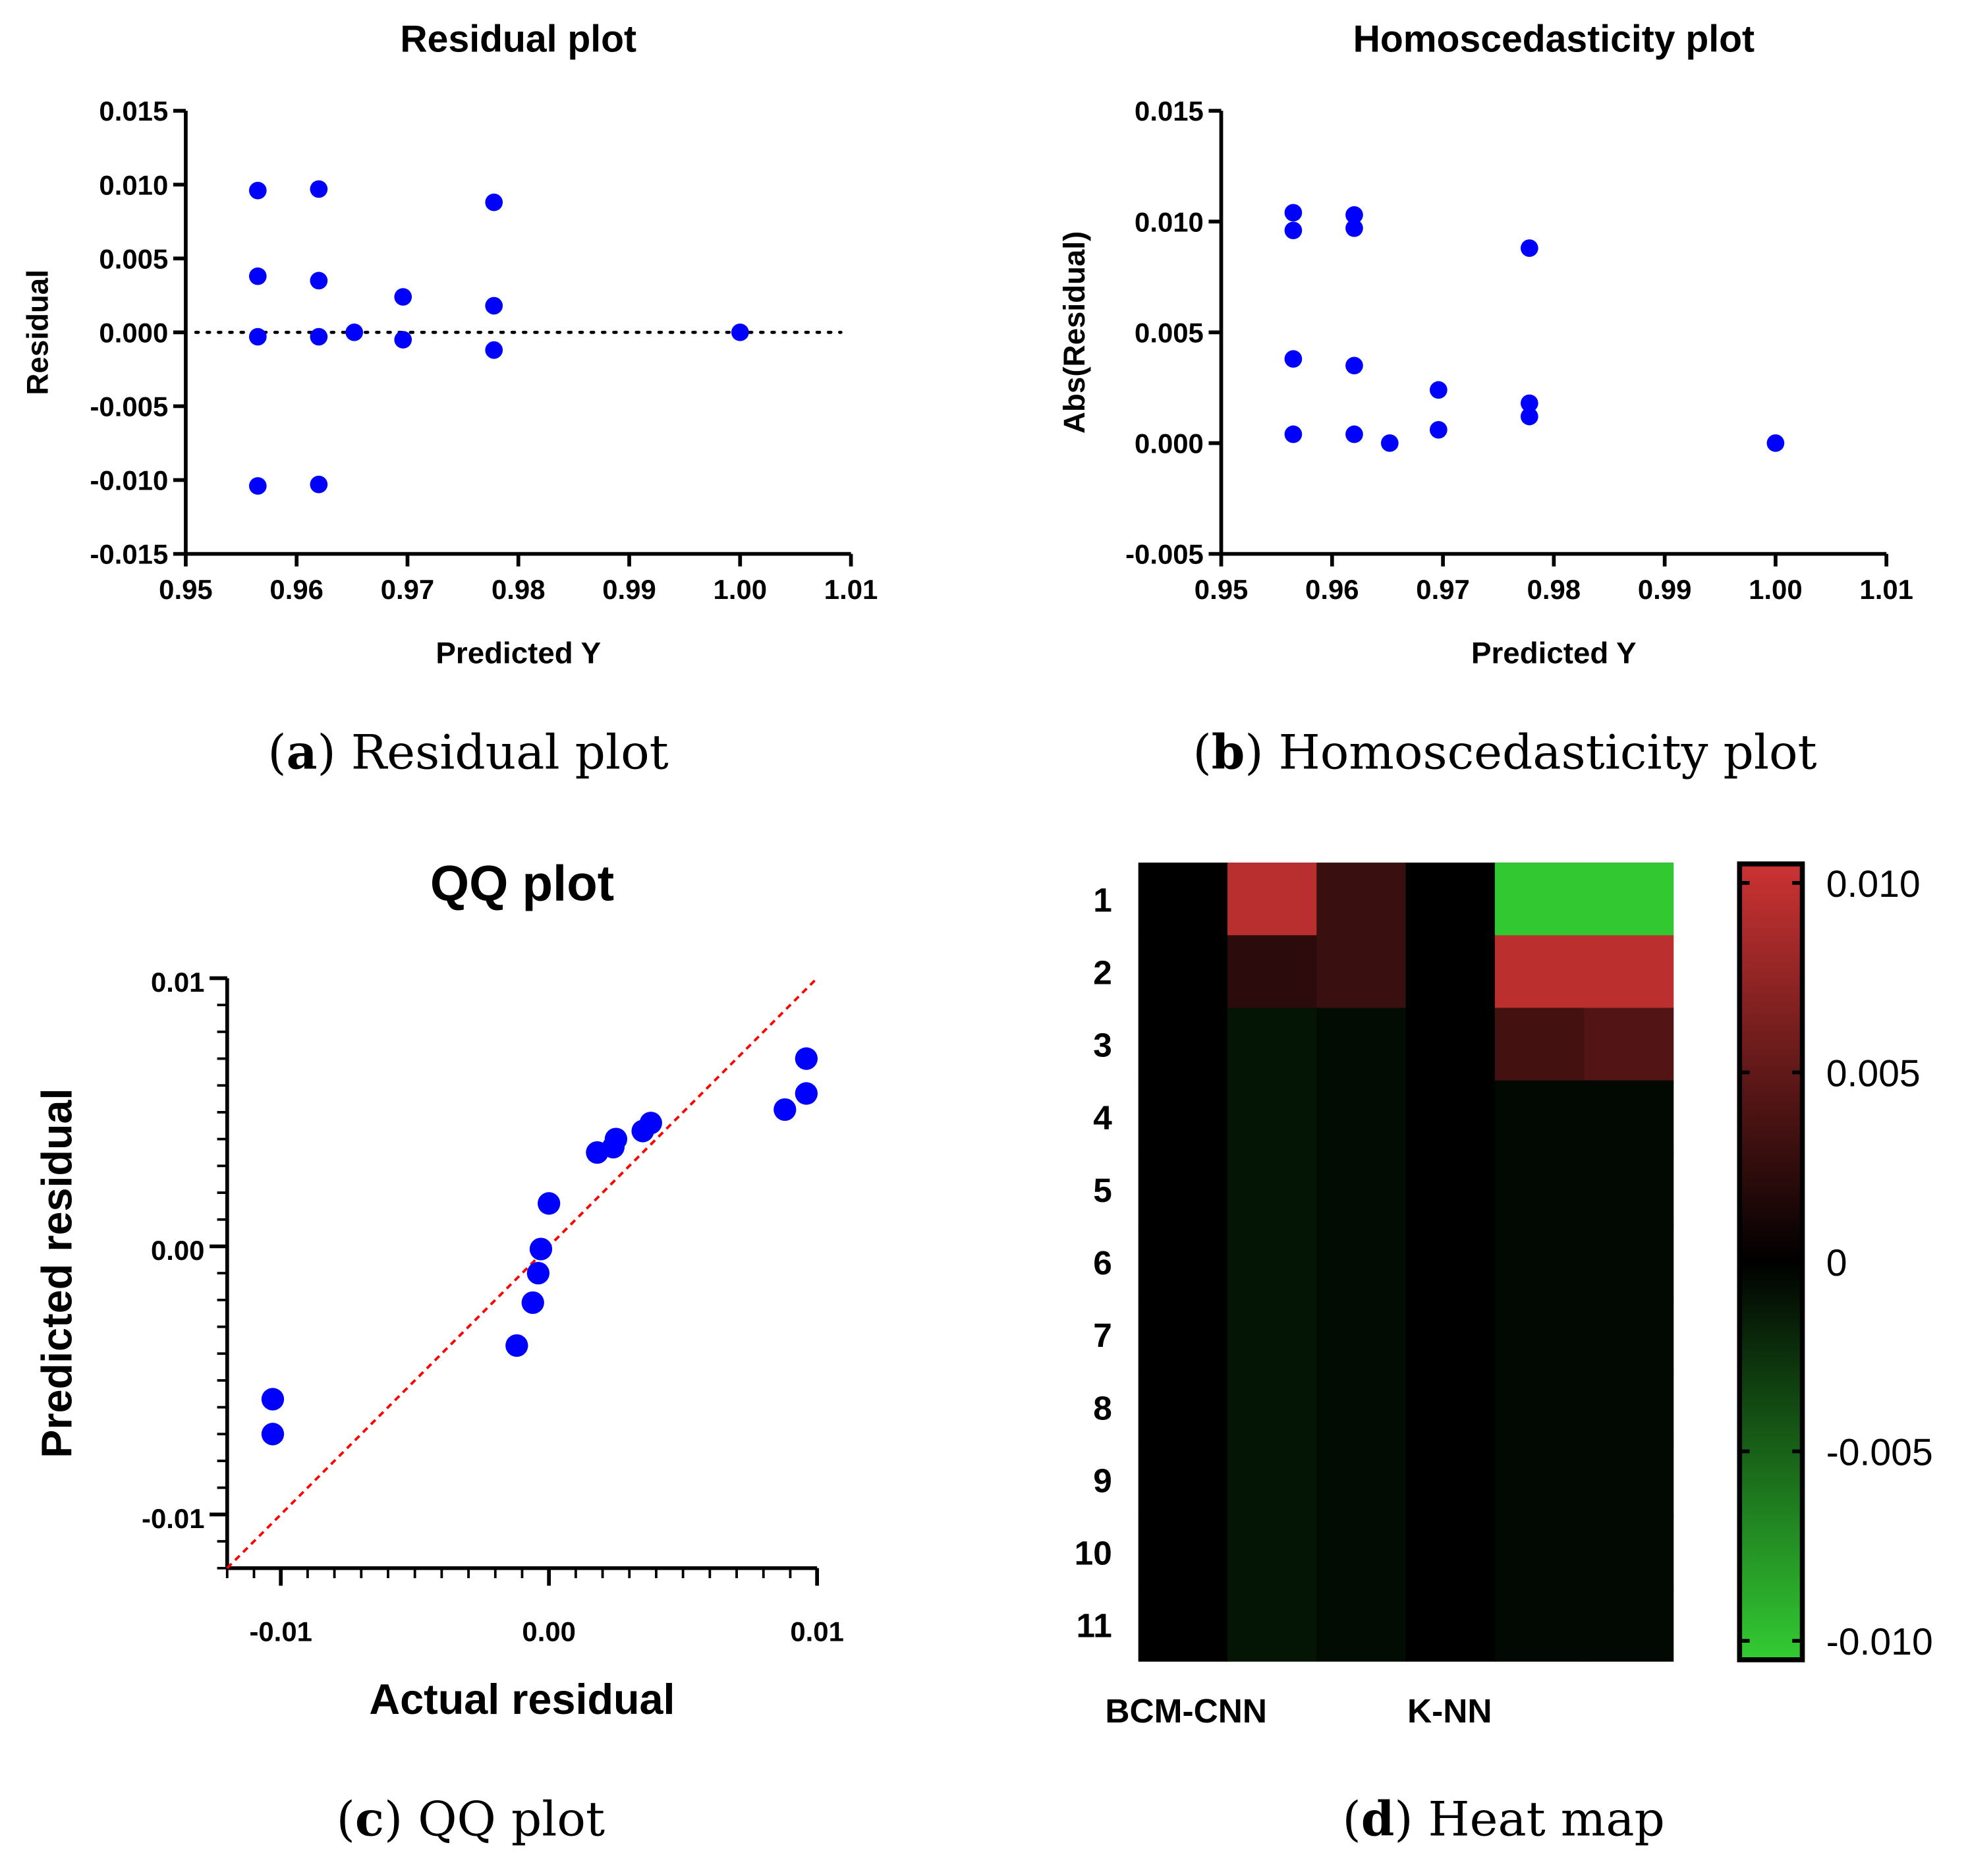  Describe the element at coordinates (851, 589) in the screenshot. I see `x-tick-label: 1.01` at that location.